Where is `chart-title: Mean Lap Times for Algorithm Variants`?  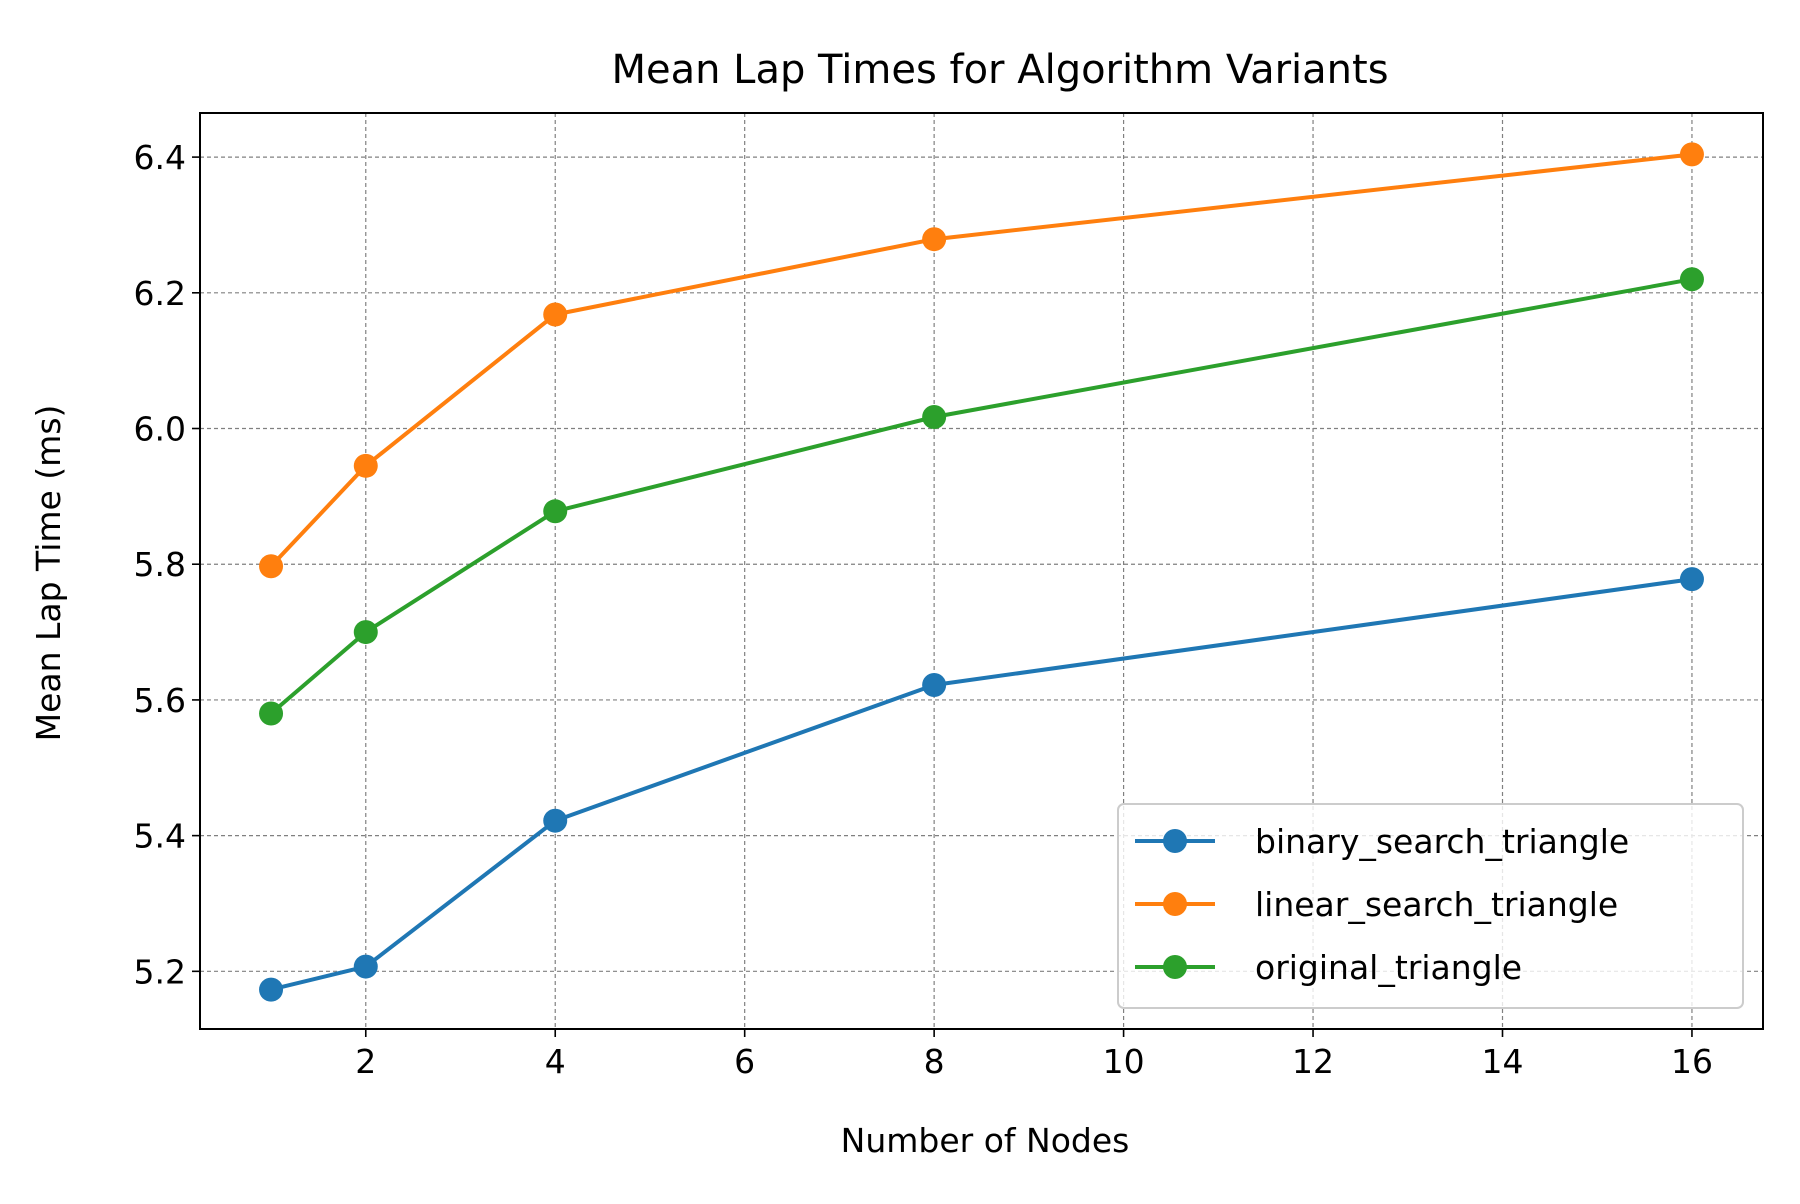
chart-title: Mean Lap Times for Algorithm Variants is located at coordinates (999, 70).